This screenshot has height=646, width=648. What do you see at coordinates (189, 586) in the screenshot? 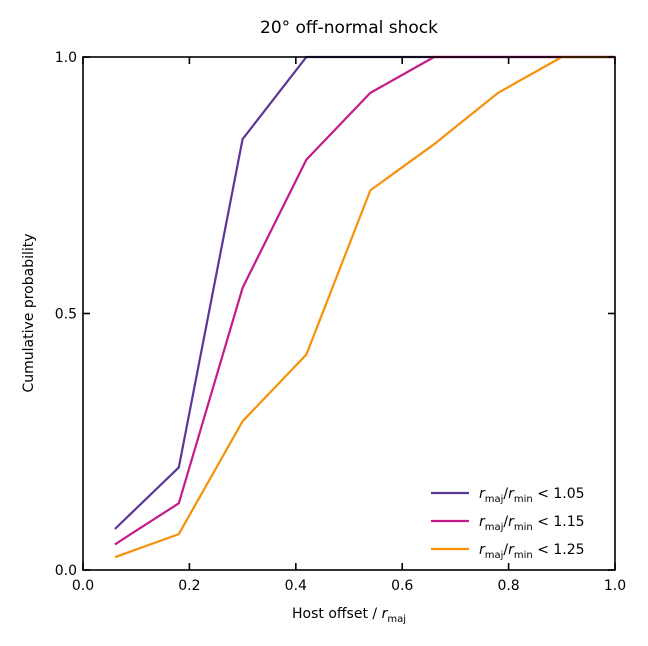
I see `x-tick-label: 0.2` at bounding box center [189, 586].